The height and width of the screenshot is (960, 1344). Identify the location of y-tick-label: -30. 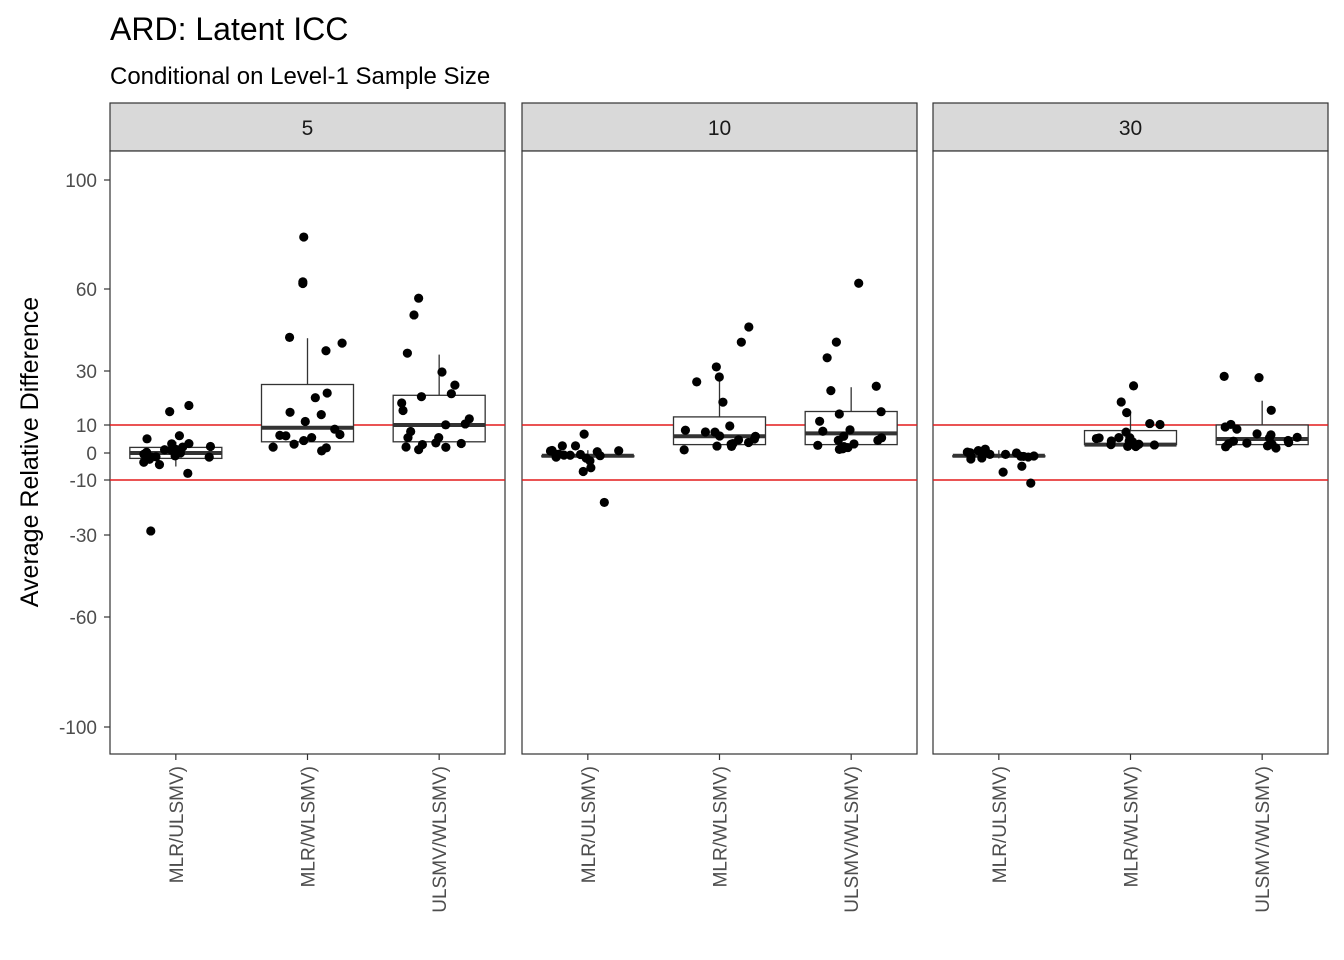
(83, 536).